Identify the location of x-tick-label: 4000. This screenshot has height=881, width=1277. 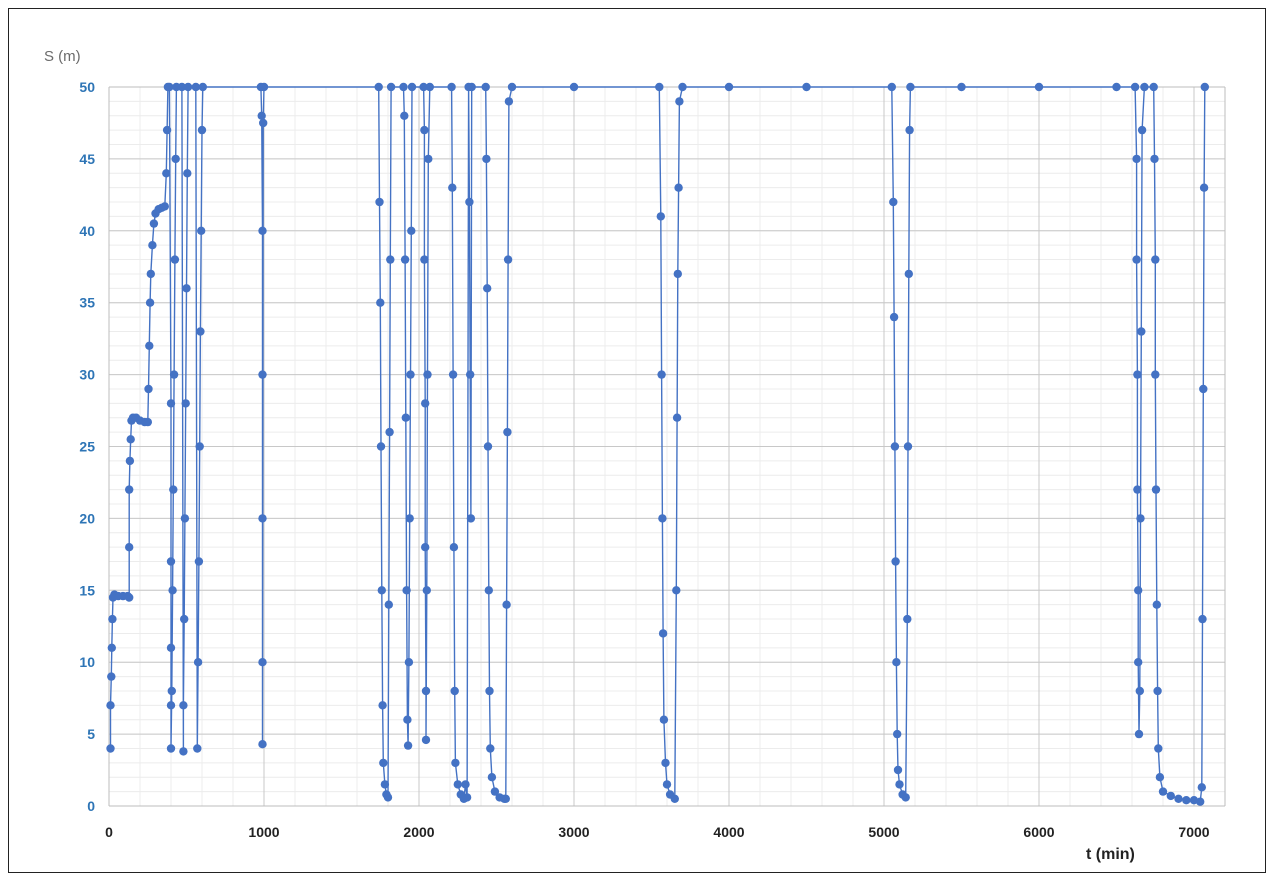
(728, 832).